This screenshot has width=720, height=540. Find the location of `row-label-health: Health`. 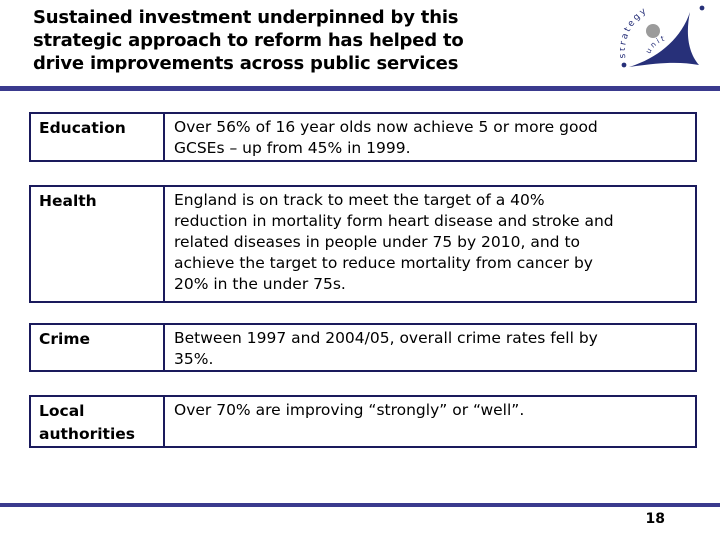

row-label-health: Health is located at coordinates (98, 244).